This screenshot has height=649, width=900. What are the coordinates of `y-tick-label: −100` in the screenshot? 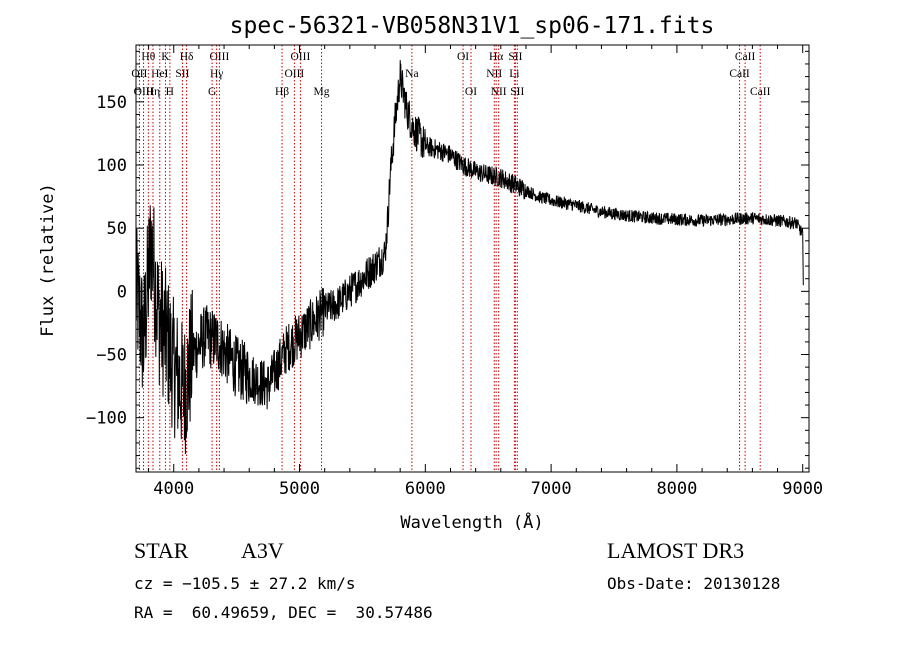 It's located at (106, 419).